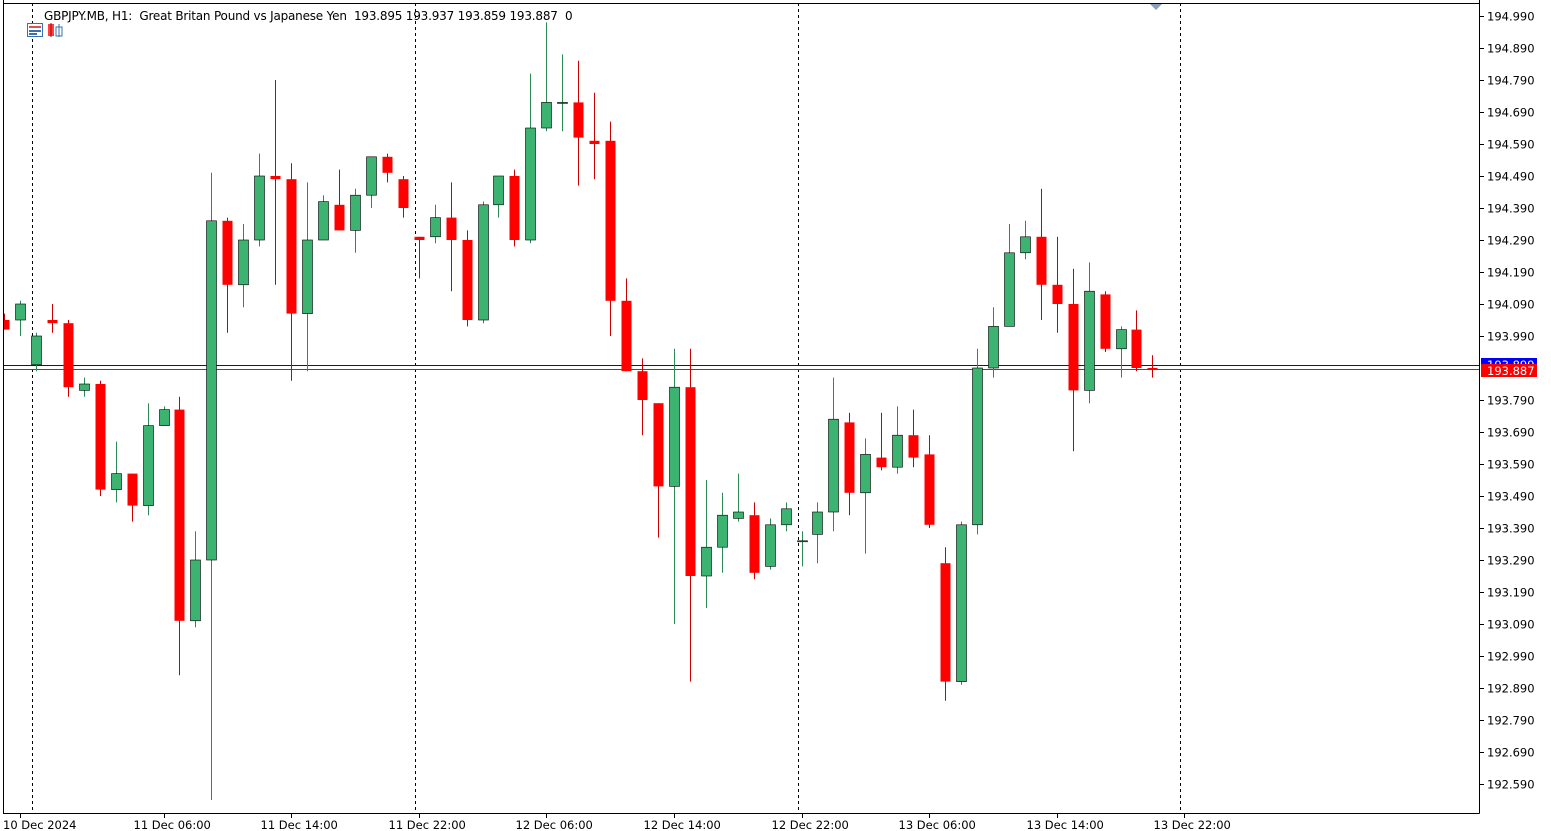 The height and width of the screenshot is (831, 1551). Describe the element at coordinates (1511, 529) in the screenshot. I see `price-tick-label: 193.390` at that location.